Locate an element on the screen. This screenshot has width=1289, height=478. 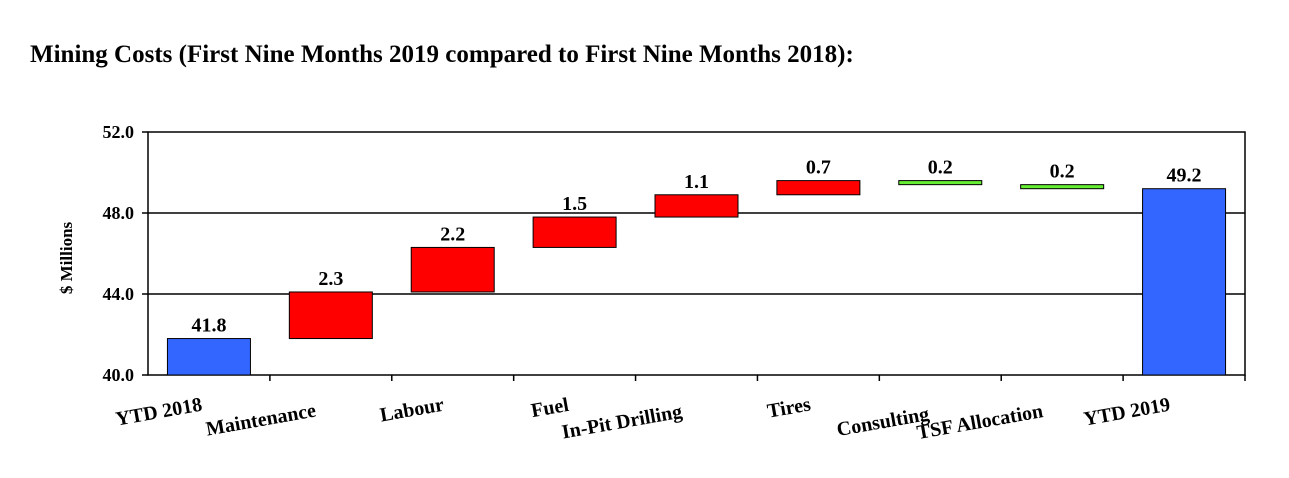
x-tick-label: TSF Allocation is located at coordinates (979, 422).